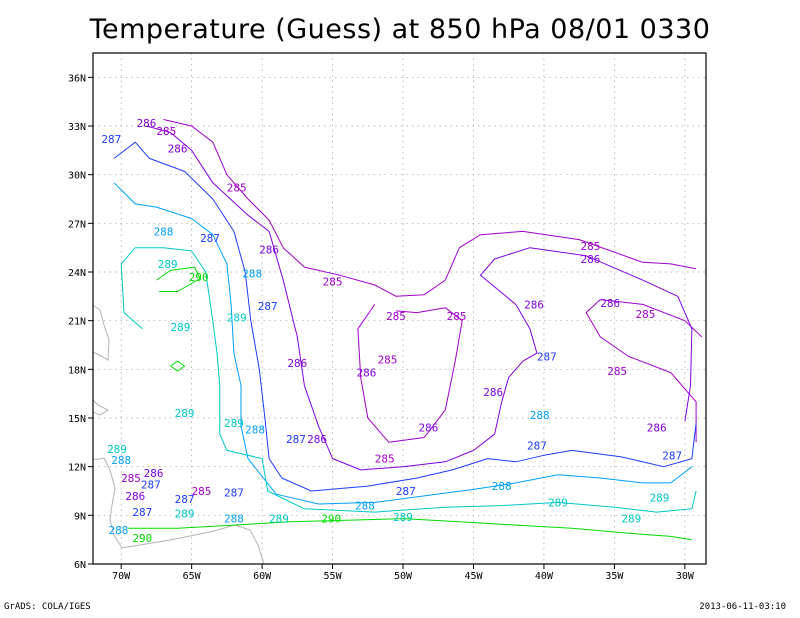 The image size is (800, 618). What do you see at coordinates (101, 407) in the screenshot?
I see `island-coast-south` at bounding box center [101, 407].